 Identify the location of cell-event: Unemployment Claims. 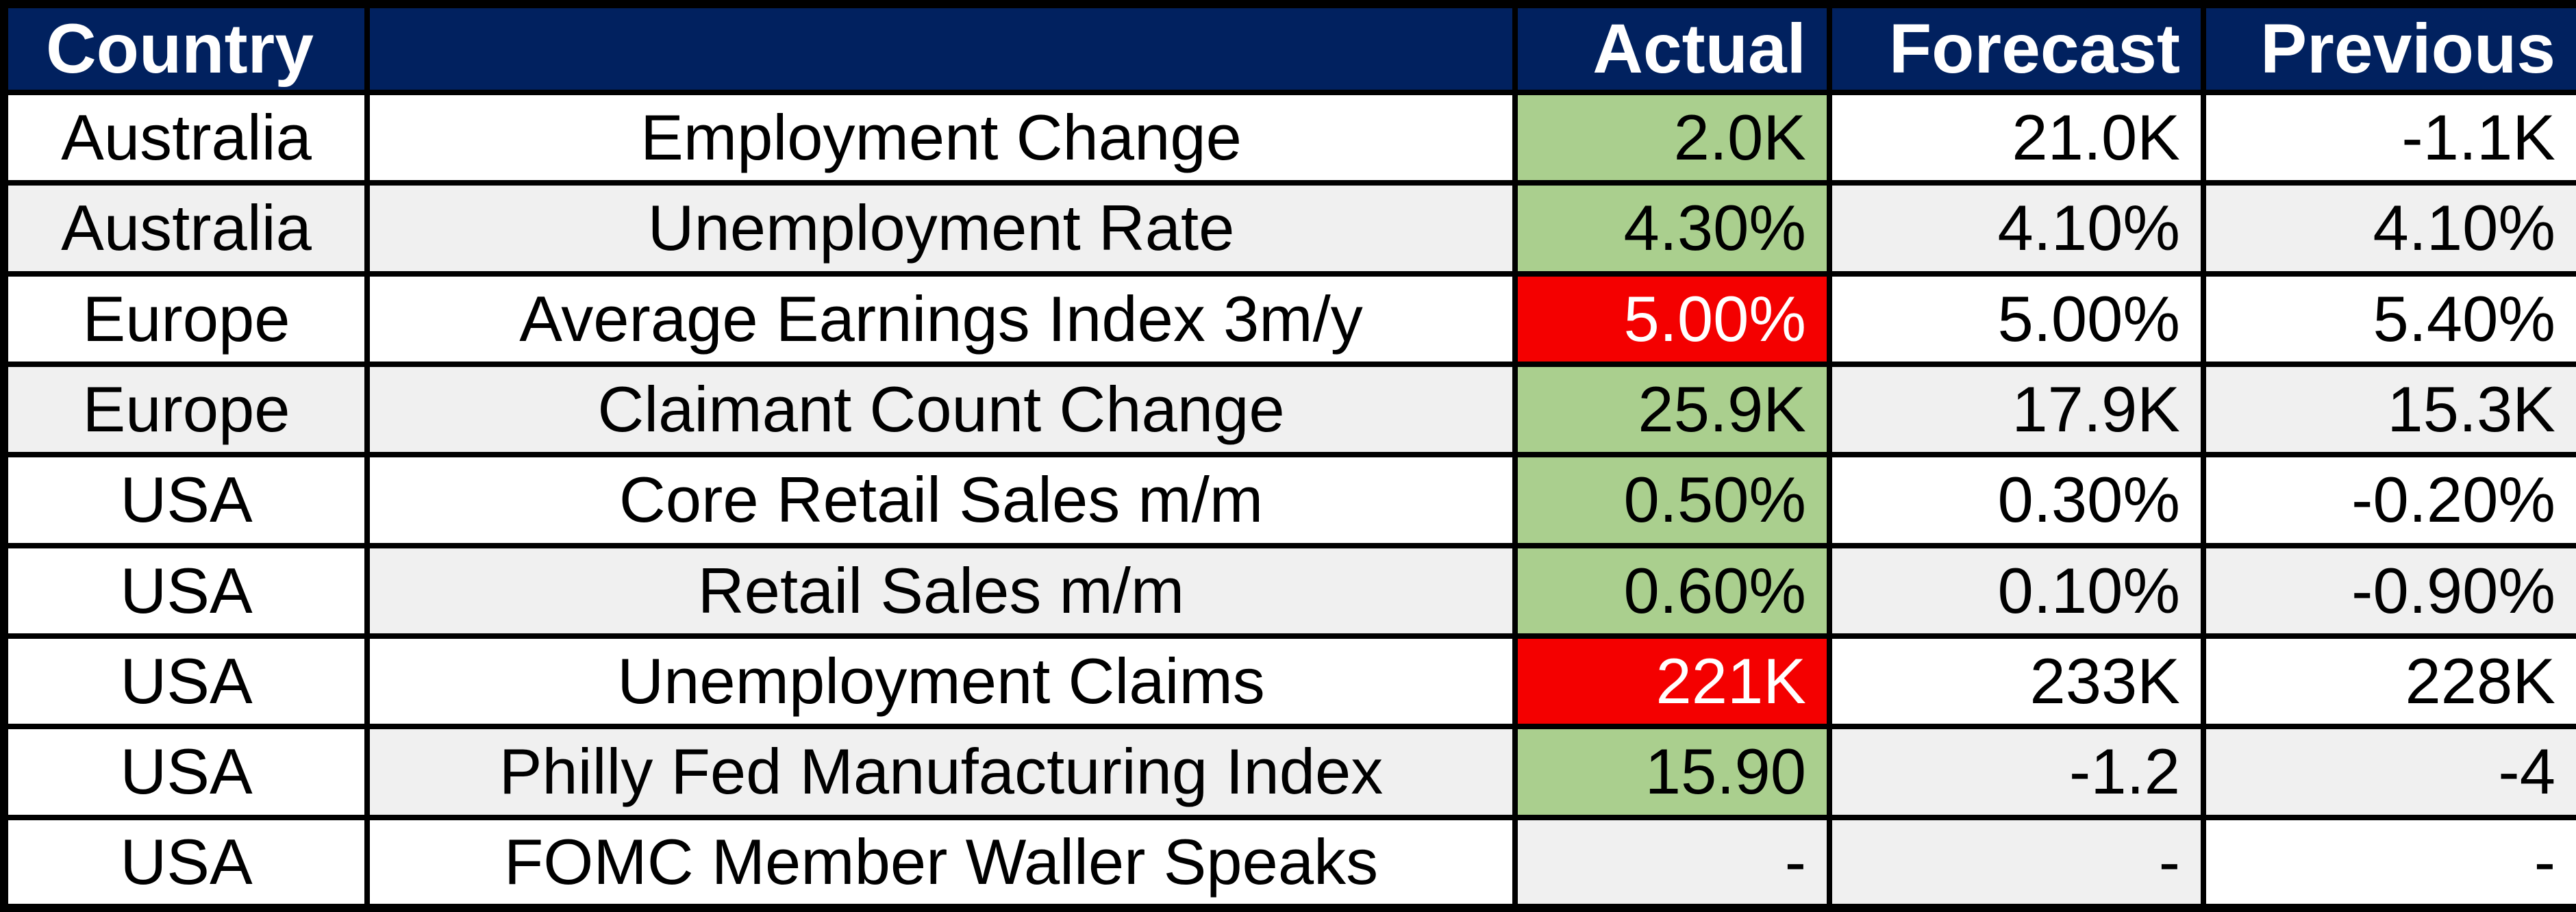
(941, 681).